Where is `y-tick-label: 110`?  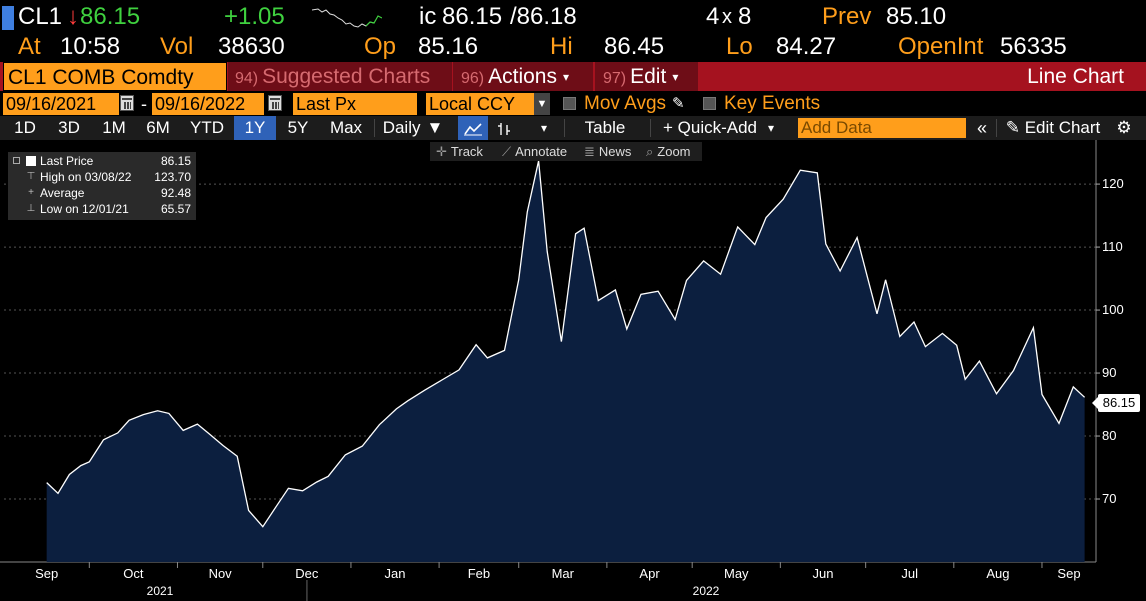
y-tick-label: 110 is located at coordinates (1112, 247).